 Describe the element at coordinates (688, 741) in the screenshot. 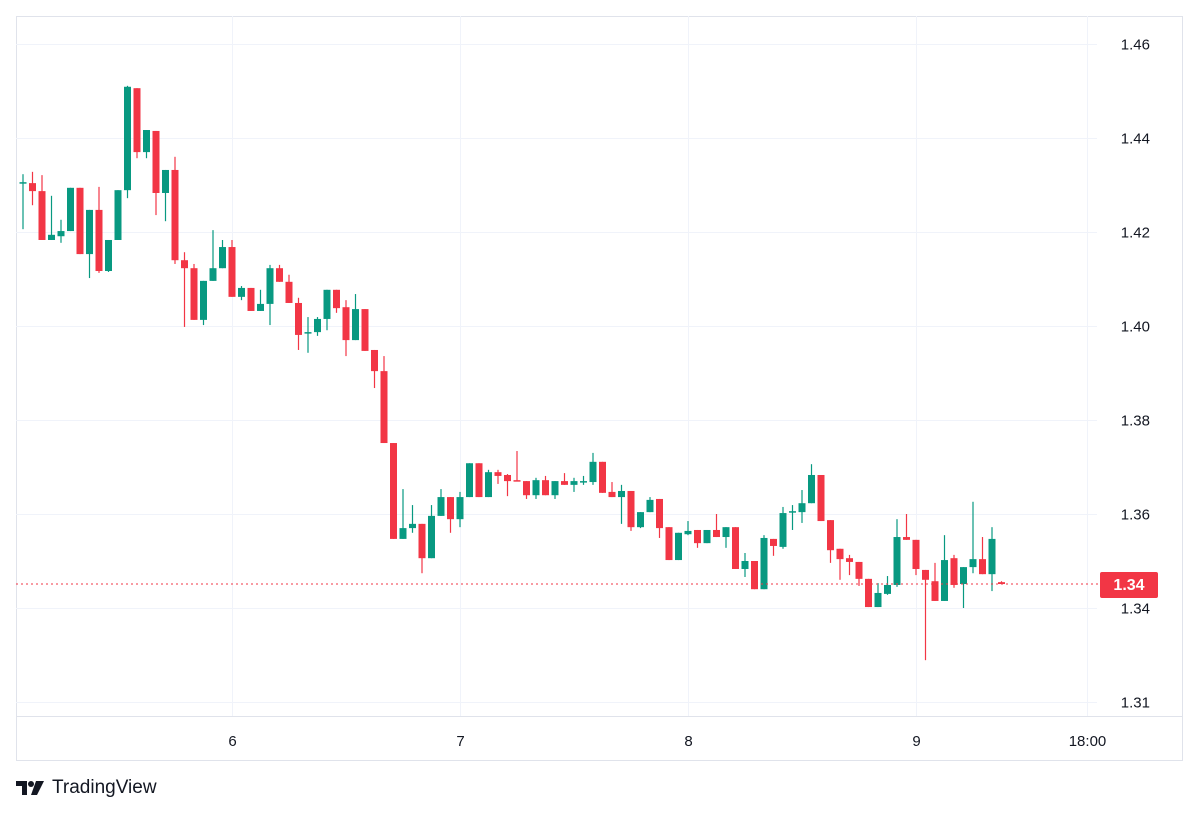

I see `x-tick-label: 8` at that location.